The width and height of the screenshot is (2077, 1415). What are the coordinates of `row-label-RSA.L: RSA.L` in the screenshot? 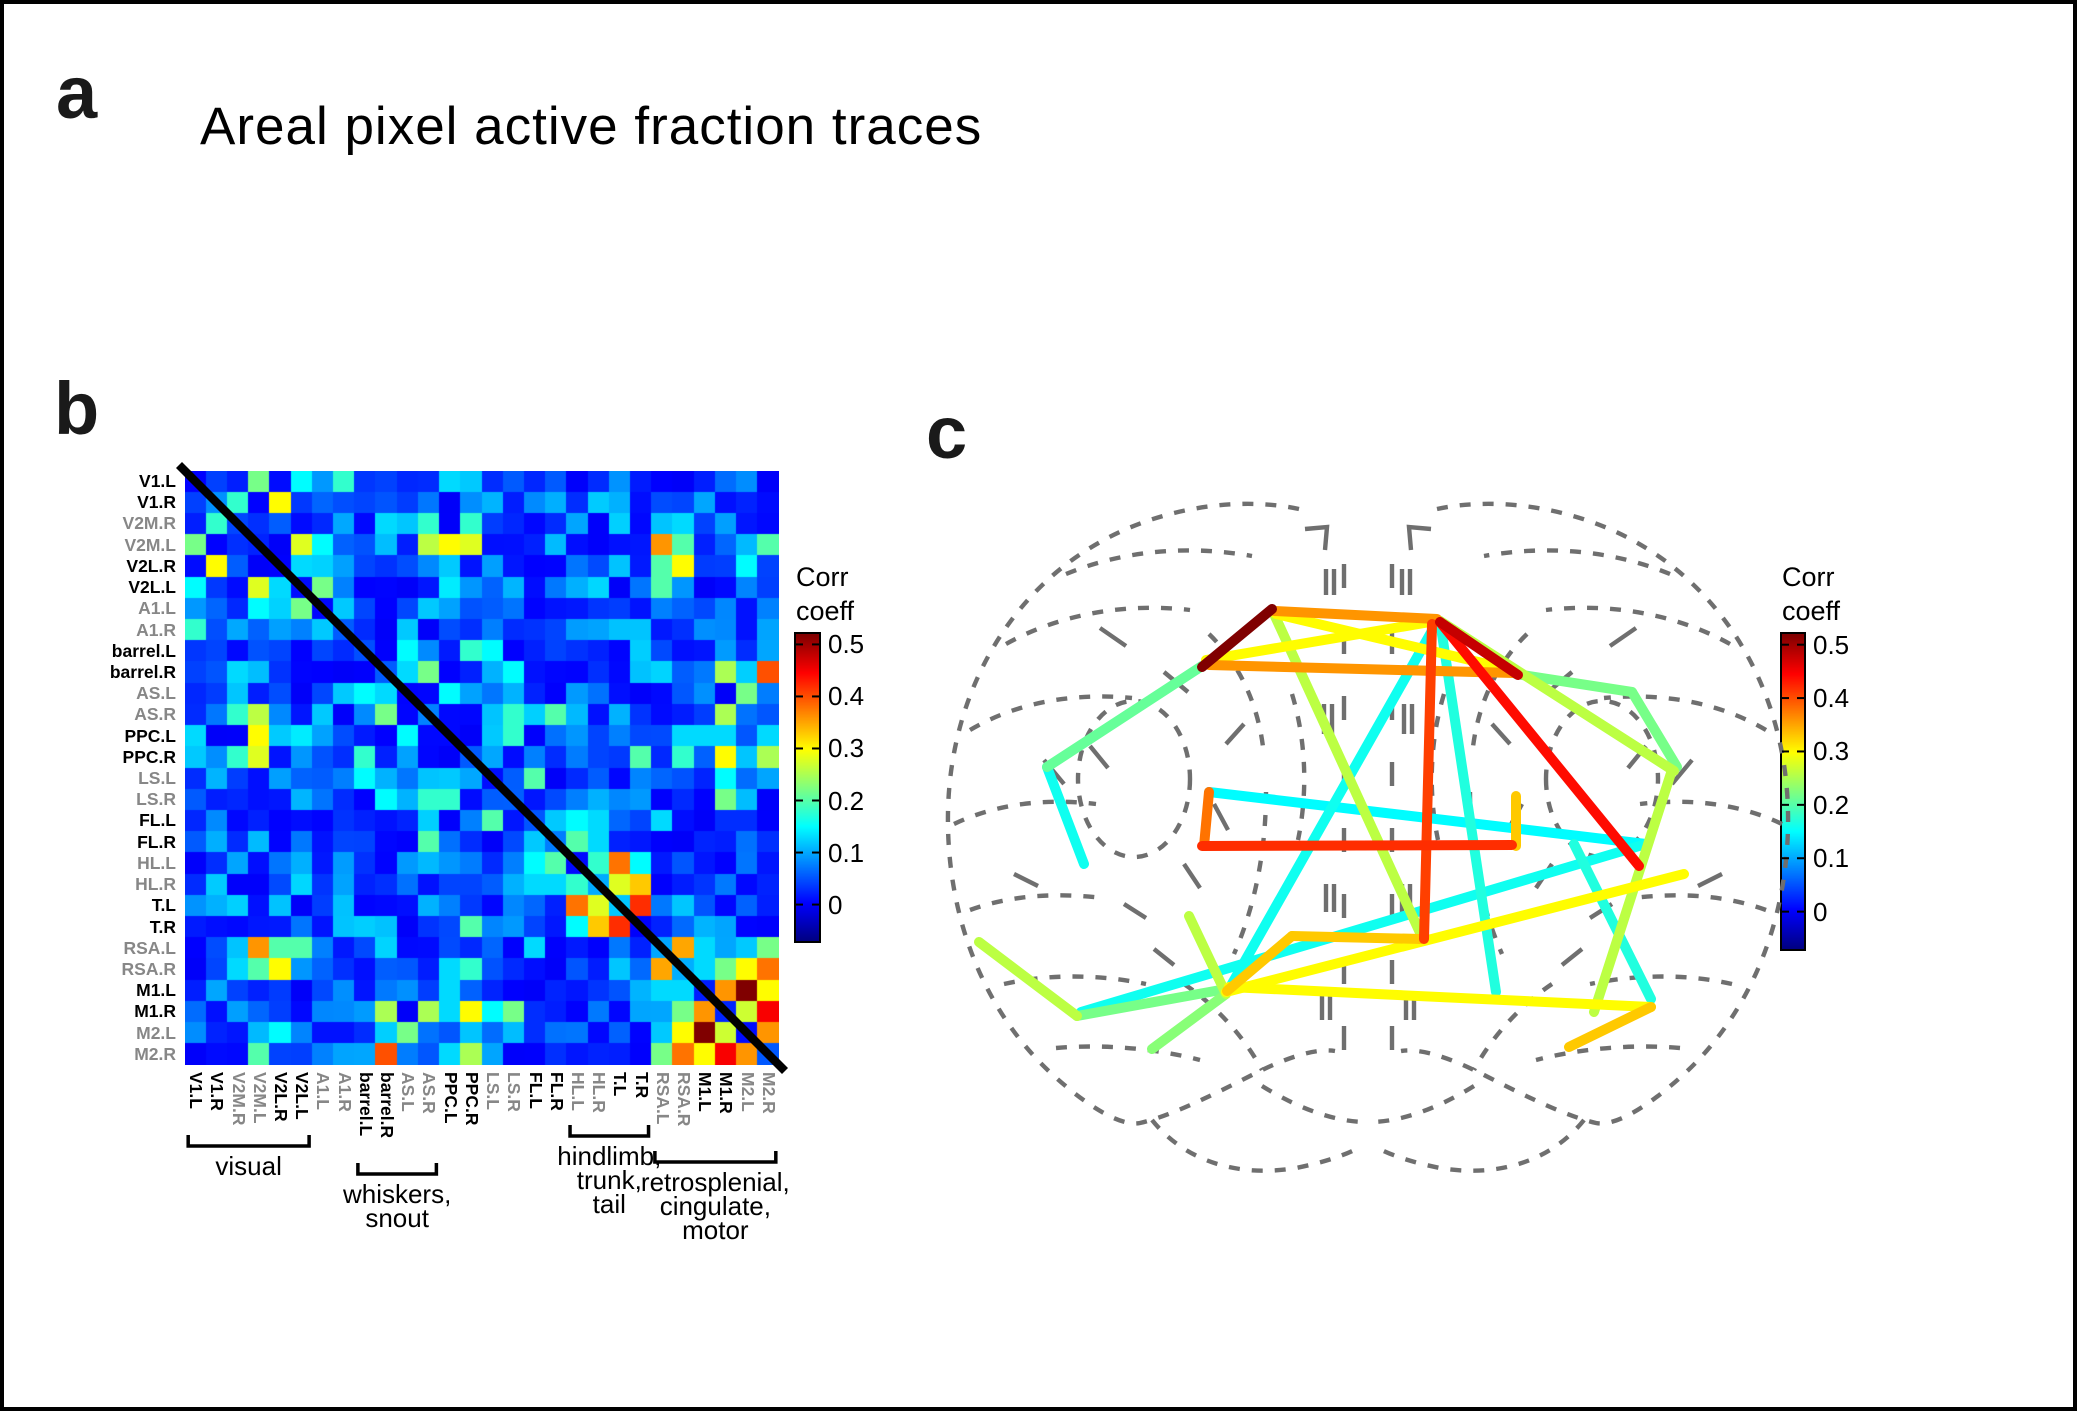 It's located at (150, 947).